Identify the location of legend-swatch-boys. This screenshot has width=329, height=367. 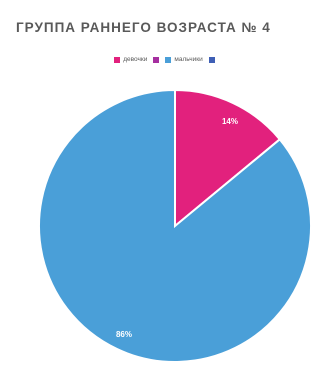
(168, 59).